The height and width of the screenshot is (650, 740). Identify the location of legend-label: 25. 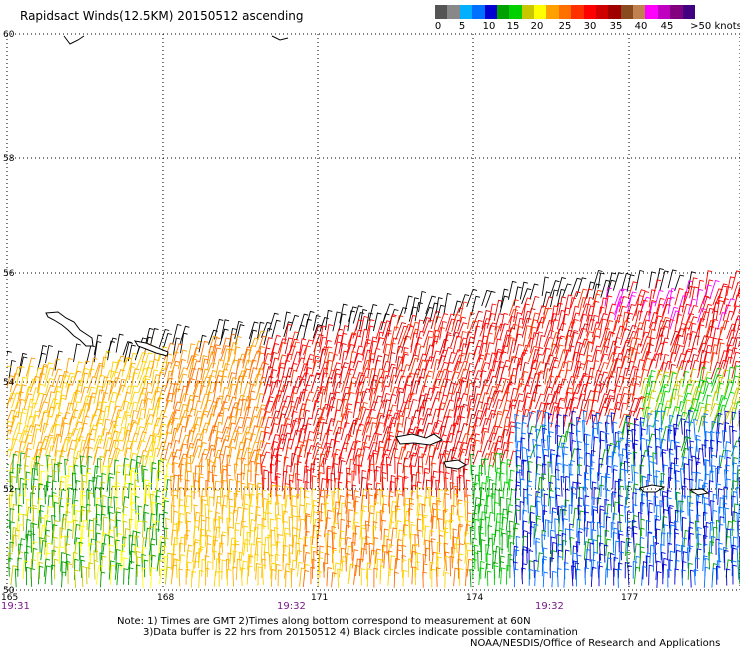
(565, 26).